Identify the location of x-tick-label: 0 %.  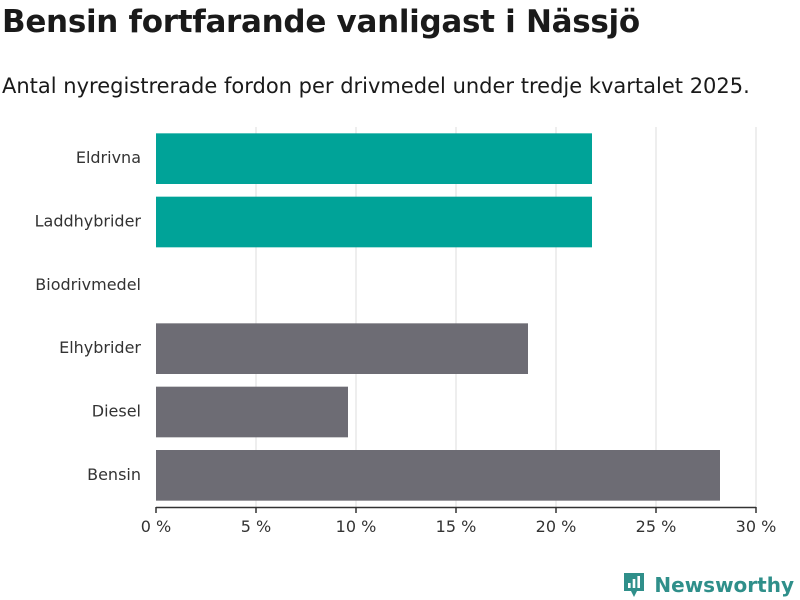
(156, 526).